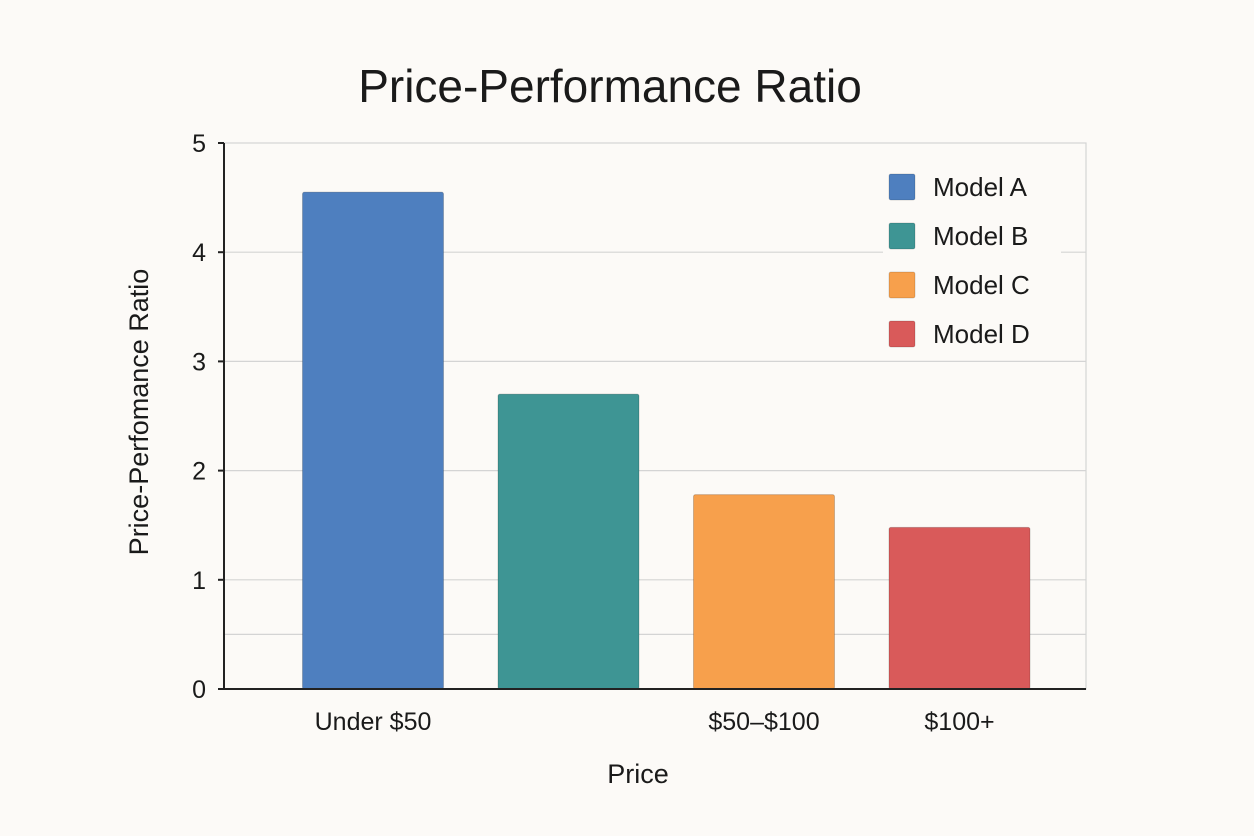 Image resolution: width=1254 pixels, height=836 pixels. I want to click on x-tick-label-3: $100+, so click(959, 722).